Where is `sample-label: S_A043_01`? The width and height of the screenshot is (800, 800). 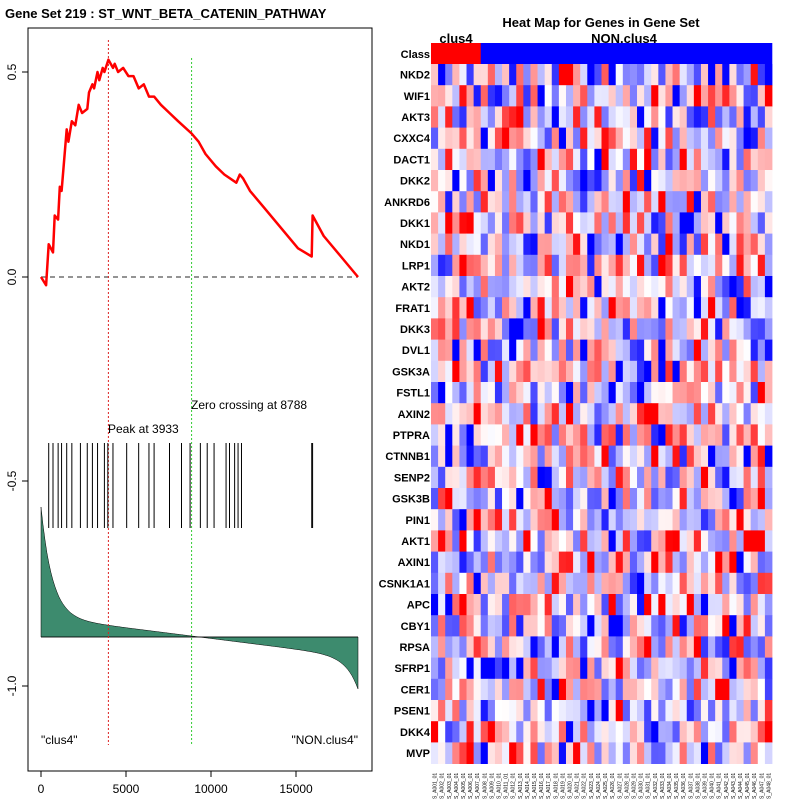
sample-label: S_A043_01 is located at coordinates (734, 786).